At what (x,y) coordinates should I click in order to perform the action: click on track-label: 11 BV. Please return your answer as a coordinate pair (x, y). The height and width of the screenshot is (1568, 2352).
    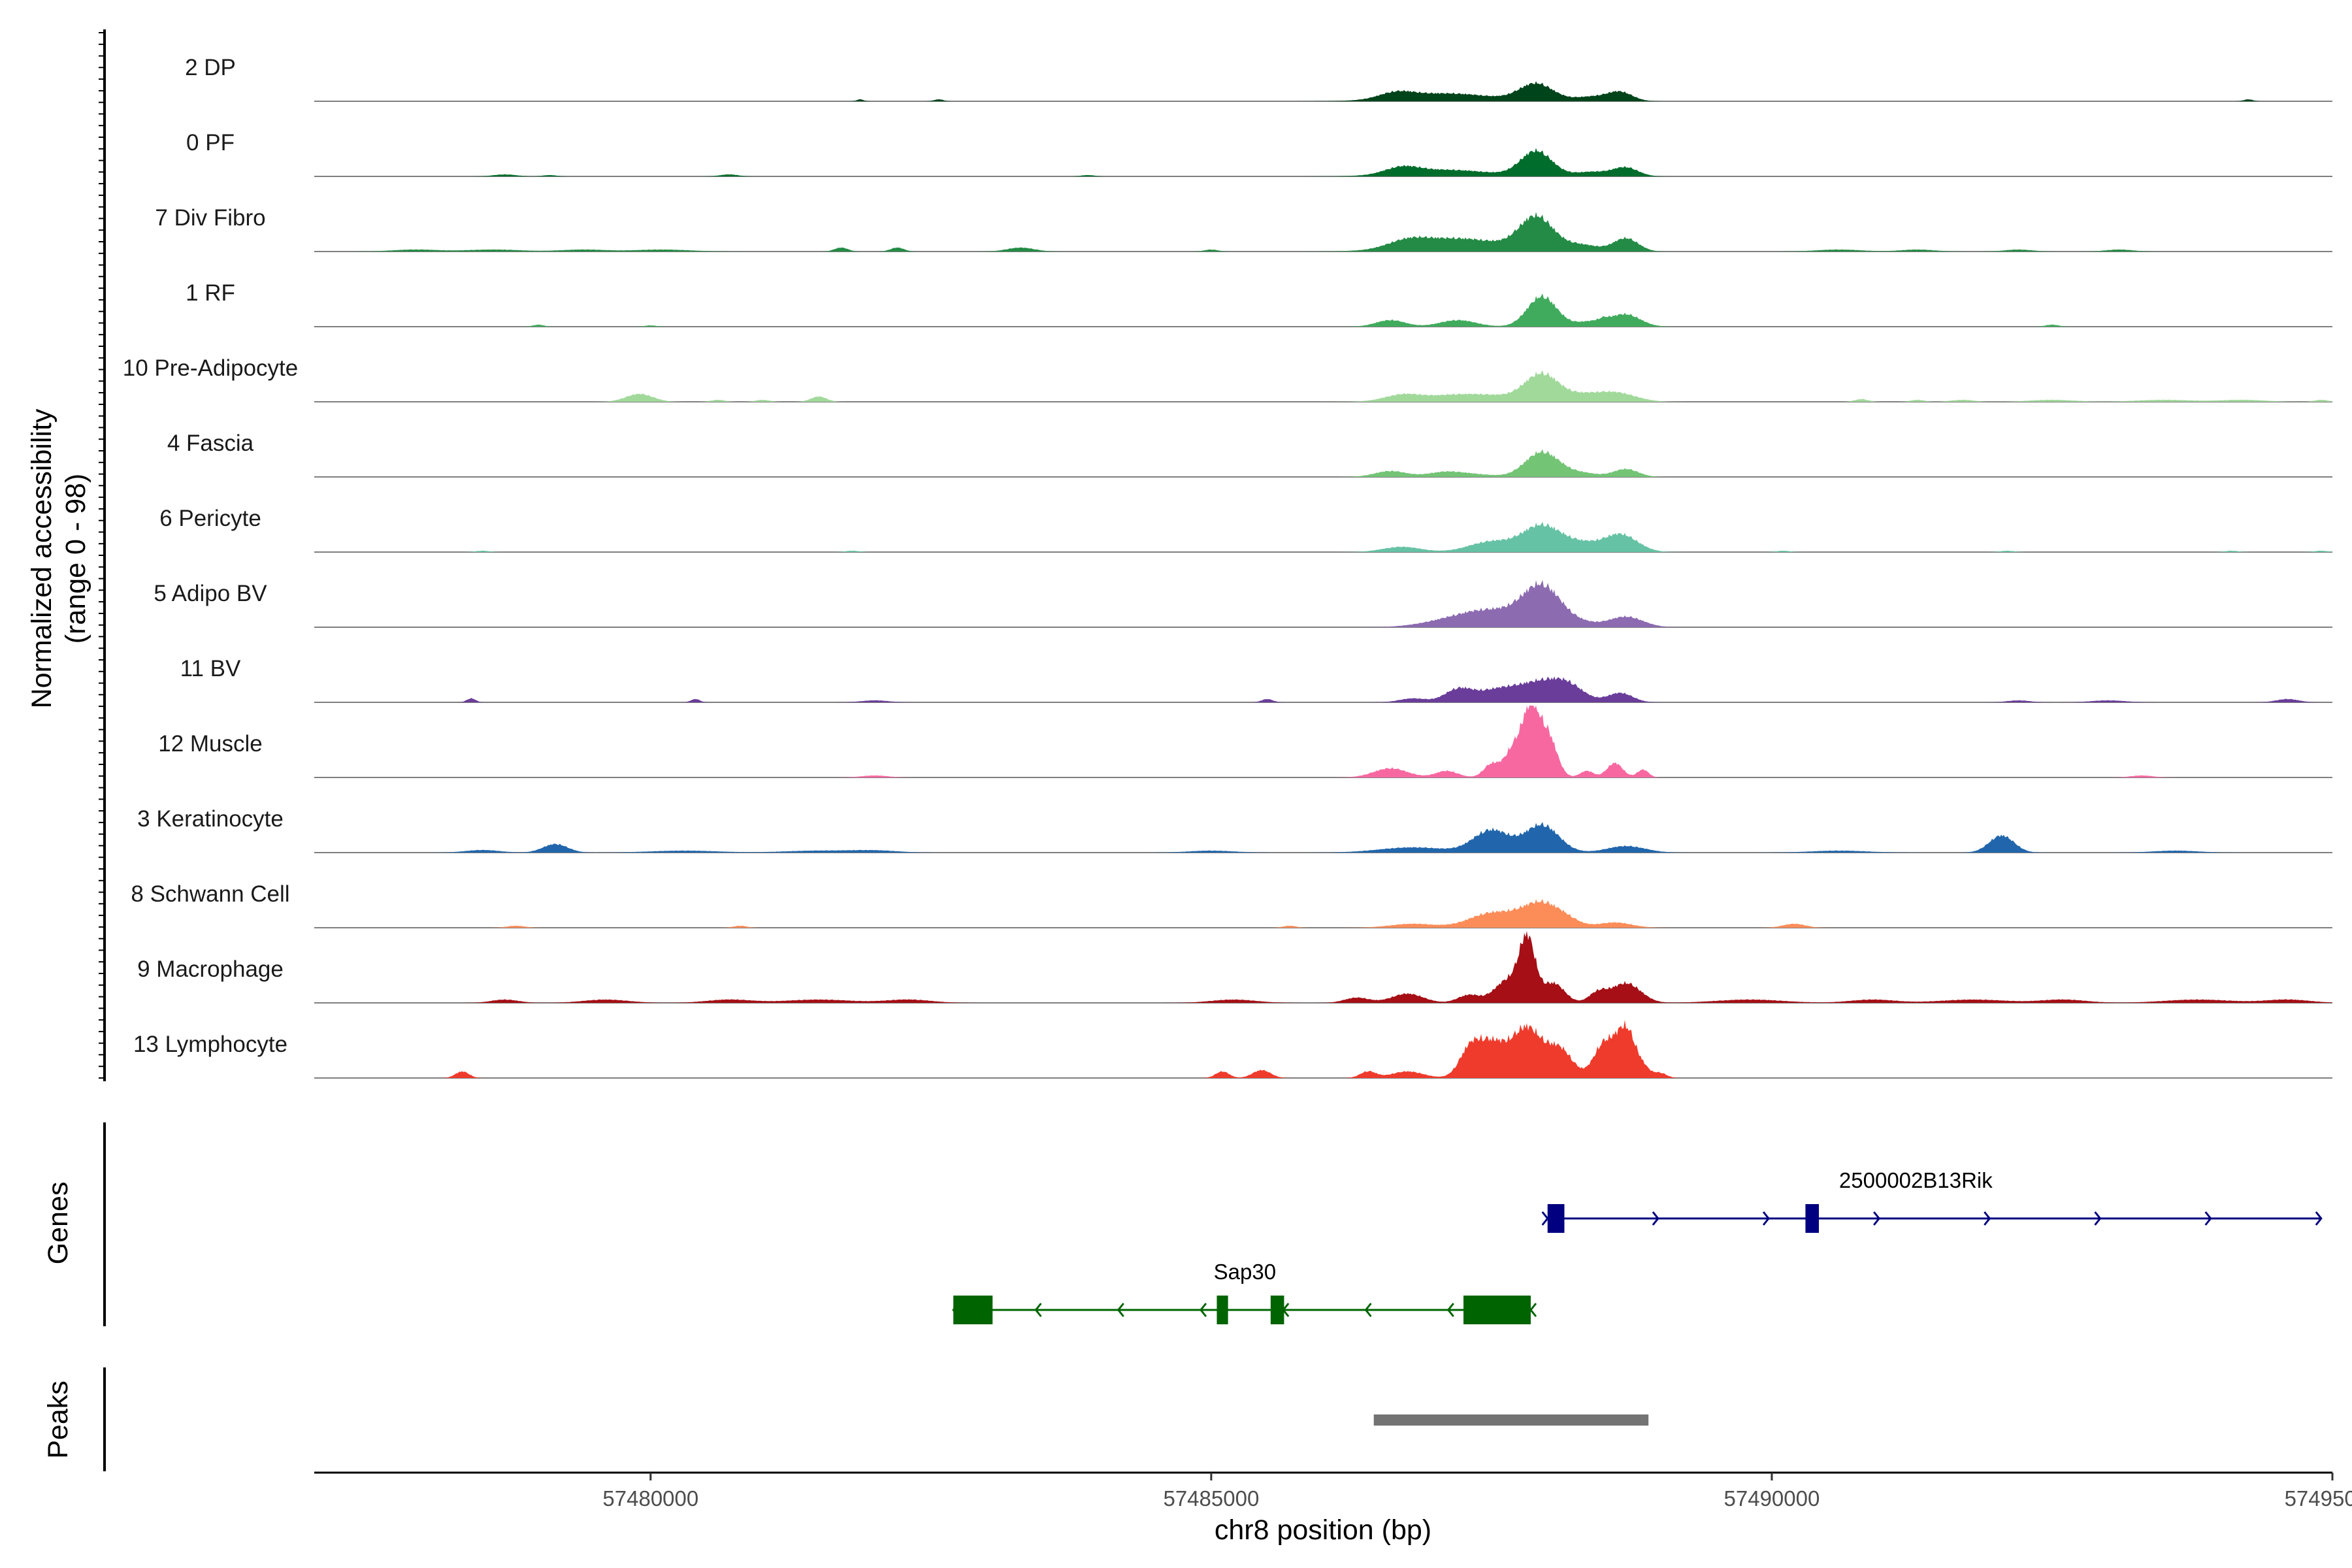
    Looking at the image, I should click on (210, 668).